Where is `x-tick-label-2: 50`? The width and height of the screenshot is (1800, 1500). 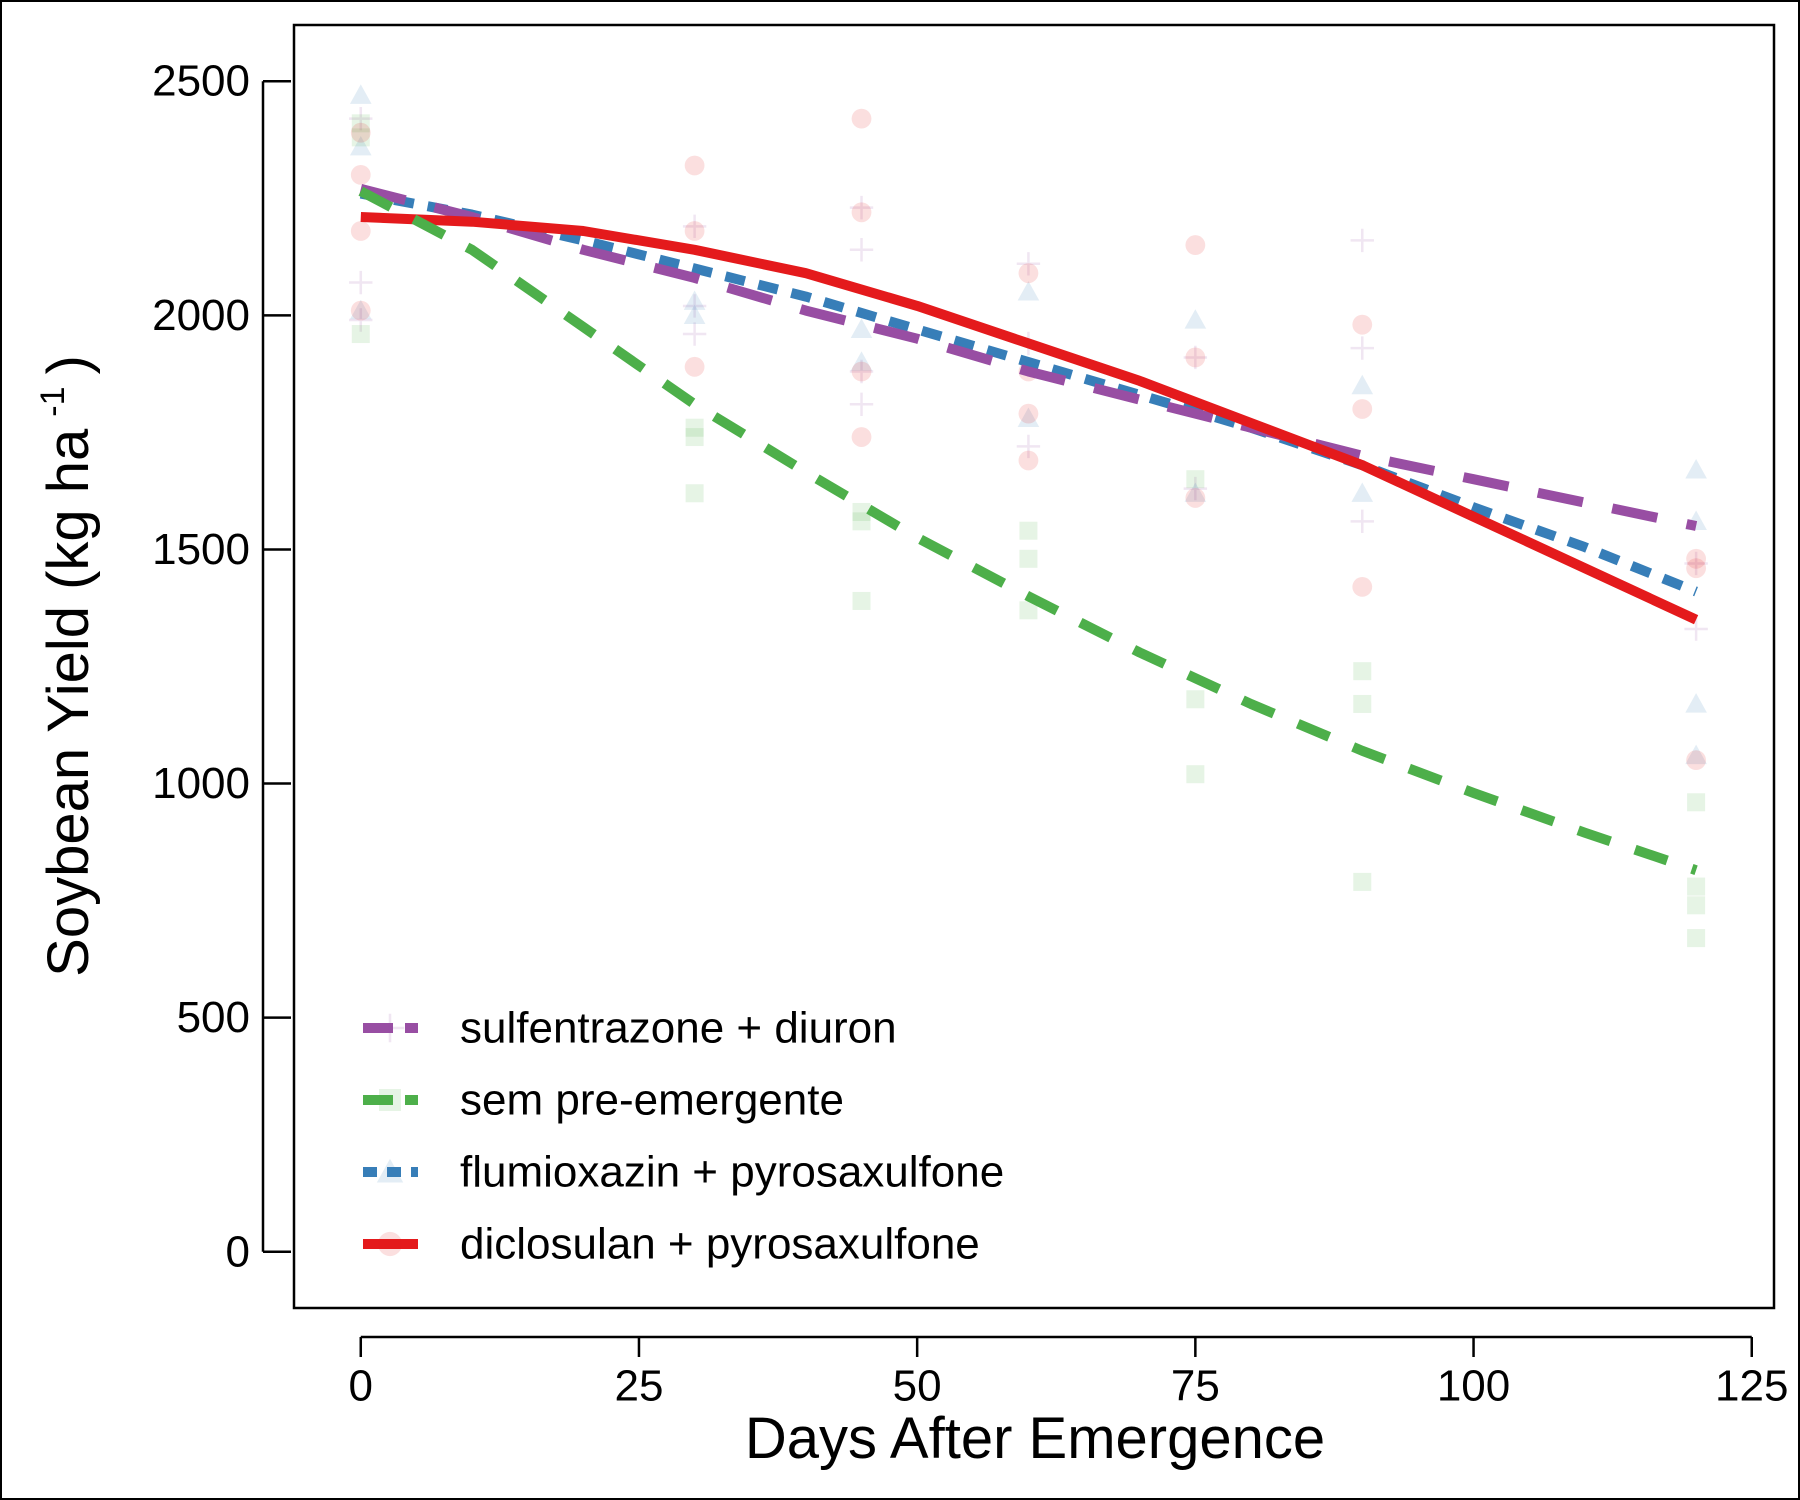
x-tick-label-2: 50 is located at coordinates (917, 1386).